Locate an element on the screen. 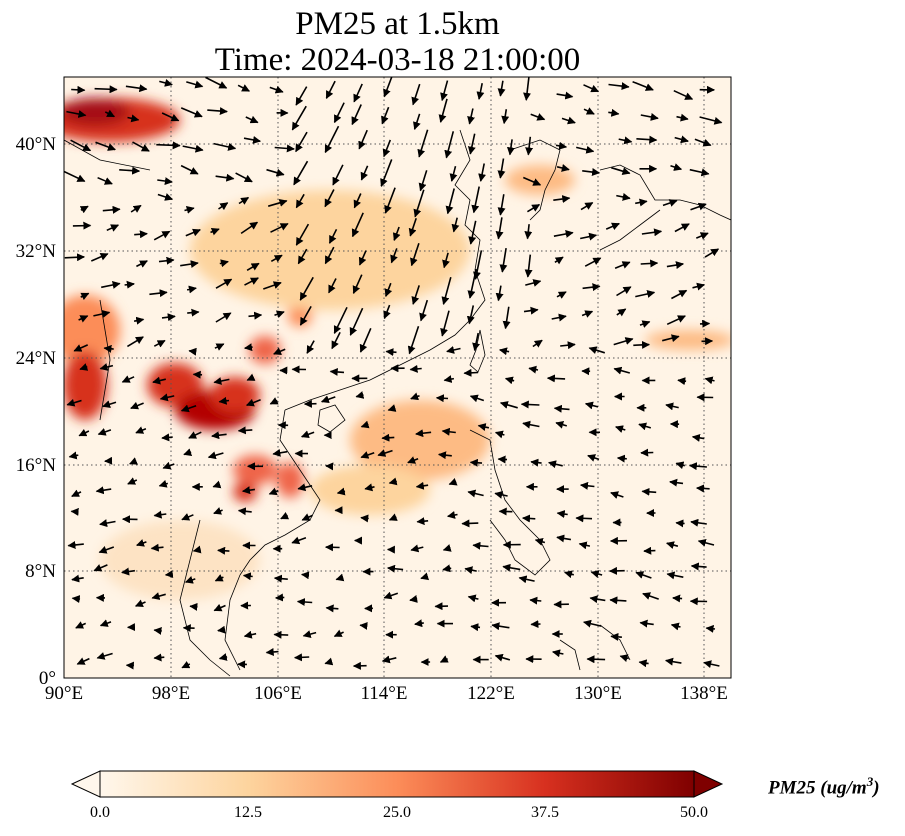 The width and height of the screenshot is (905, 836). colorbar-tick: 37.5 is located at coordinates (545, 812).